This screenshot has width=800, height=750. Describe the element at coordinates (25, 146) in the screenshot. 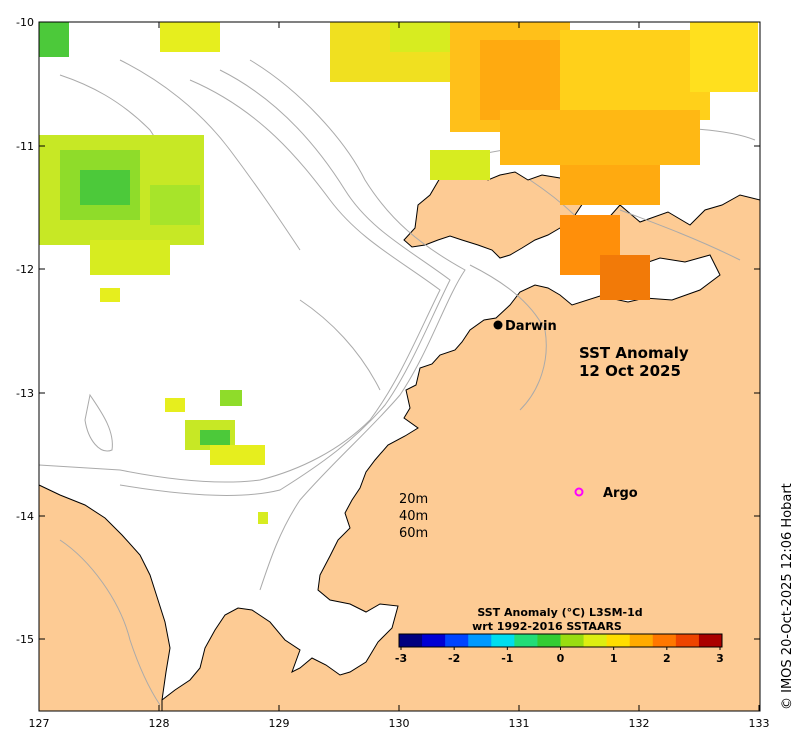

I see `y-tick-label: -11` at that location.